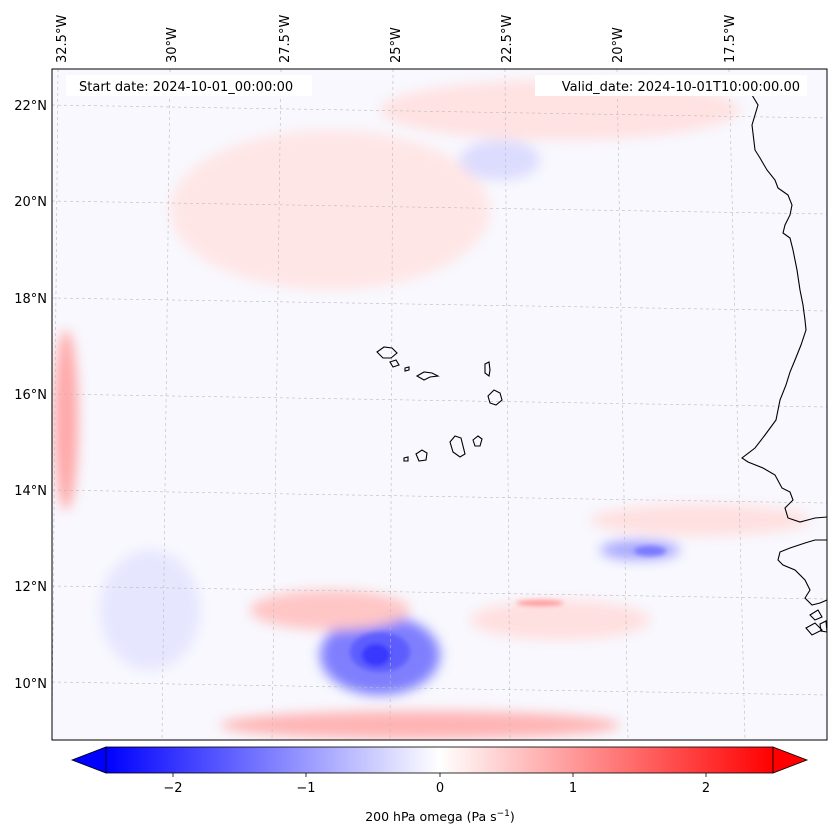 Image resolution: width=837 pixels, height=839 pixels. I want to click on colorbar-extend-max, so click(790, 760).